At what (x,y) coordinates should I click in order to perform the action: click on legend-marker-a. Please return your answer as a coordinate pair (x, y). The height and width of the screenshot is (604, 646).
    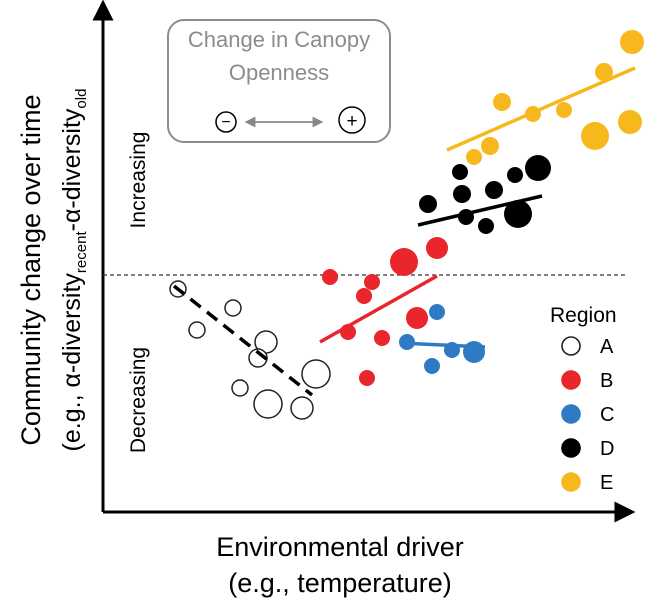
    Looking at the image, I should click on (571, 346).